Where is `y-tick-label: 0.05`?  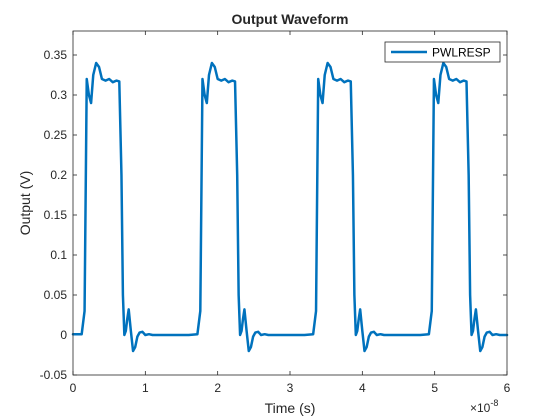 y-tick-label: 0.05 is located at coordinates (56, 295).